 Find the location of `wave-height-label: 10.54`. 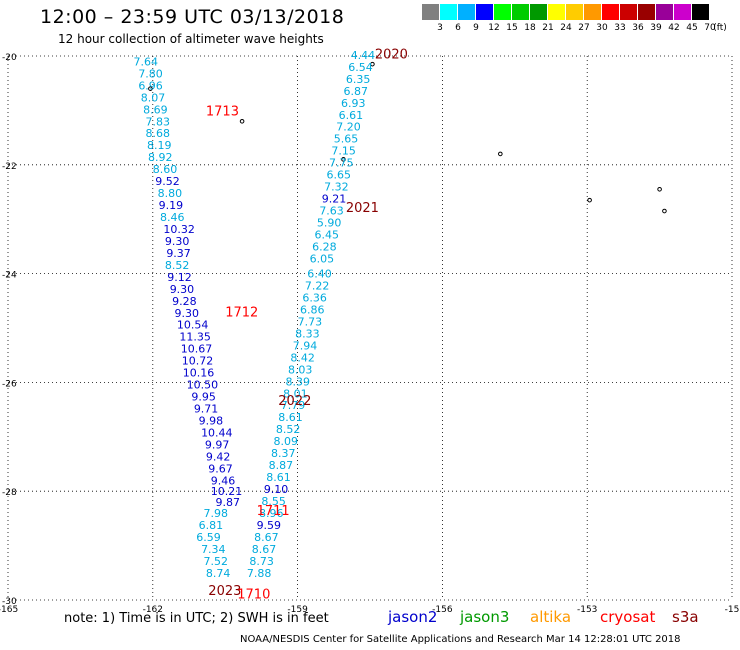

wave-height-label: 10.54 is located at coordinates (193, 325).